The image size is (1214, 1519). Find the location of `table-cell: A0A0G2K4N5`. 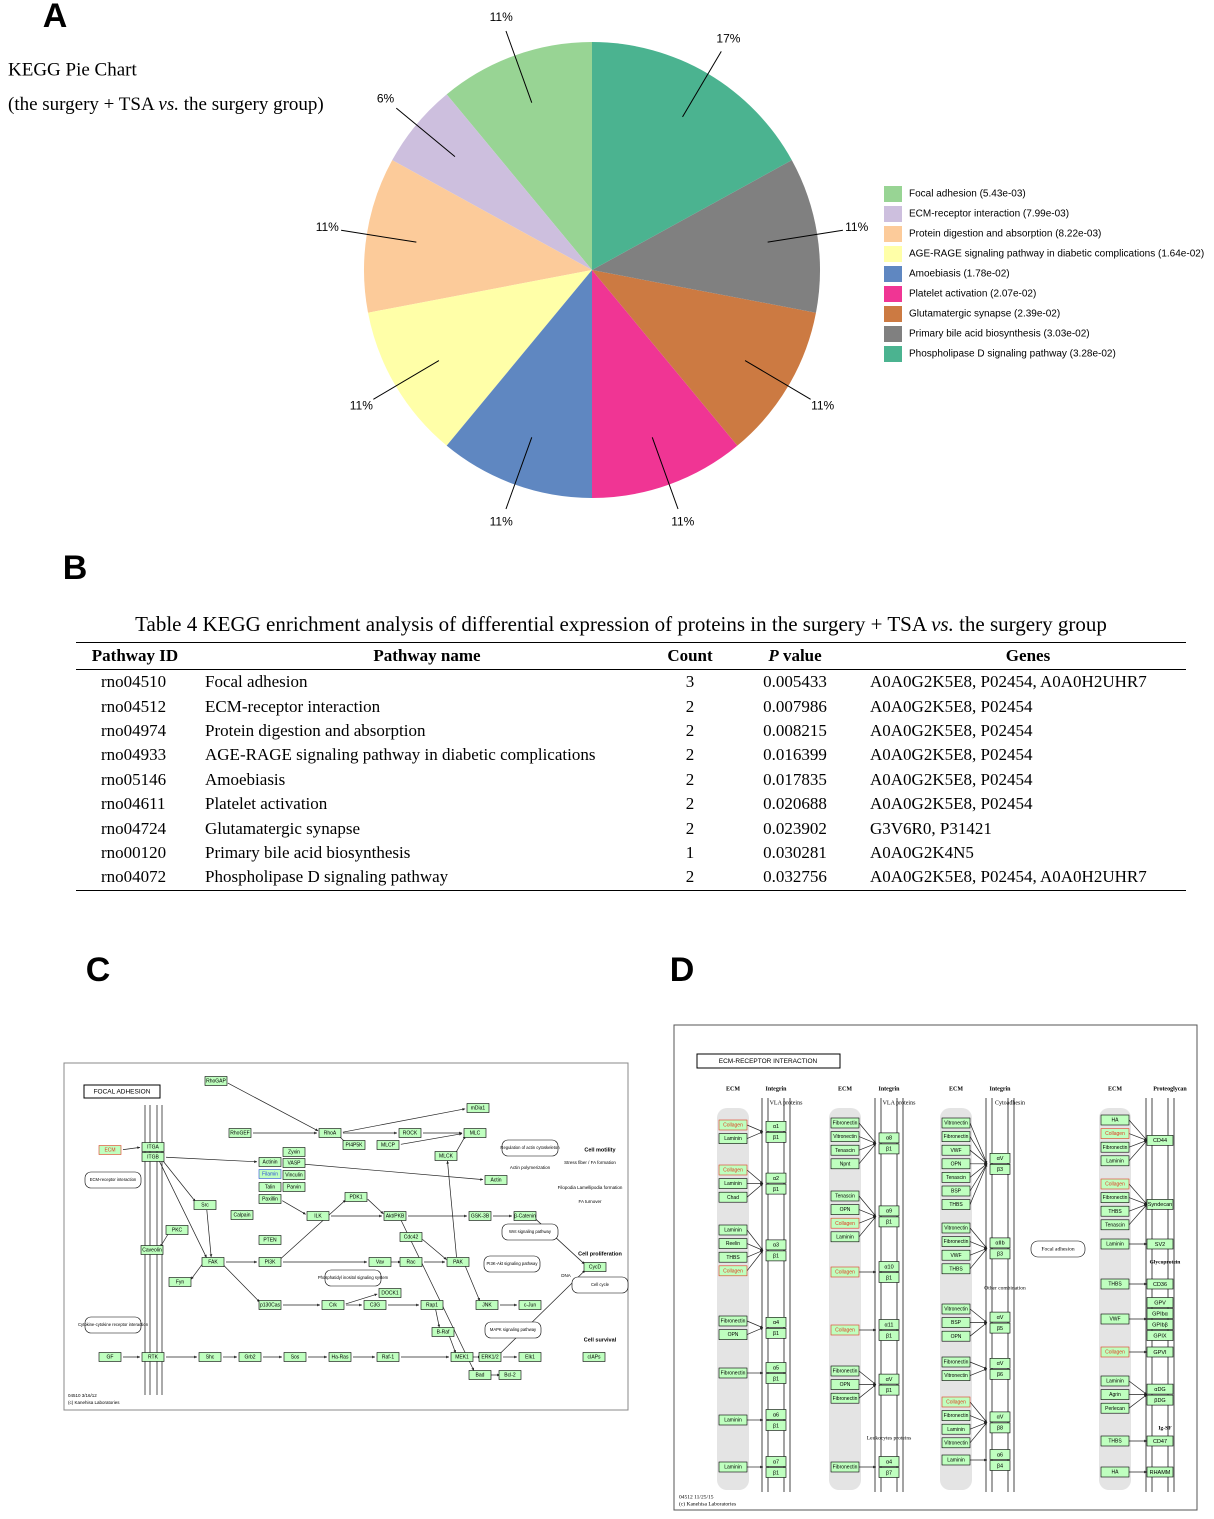

table-cell: A0A0G2K4N5 is located at coordinates (922, 852).